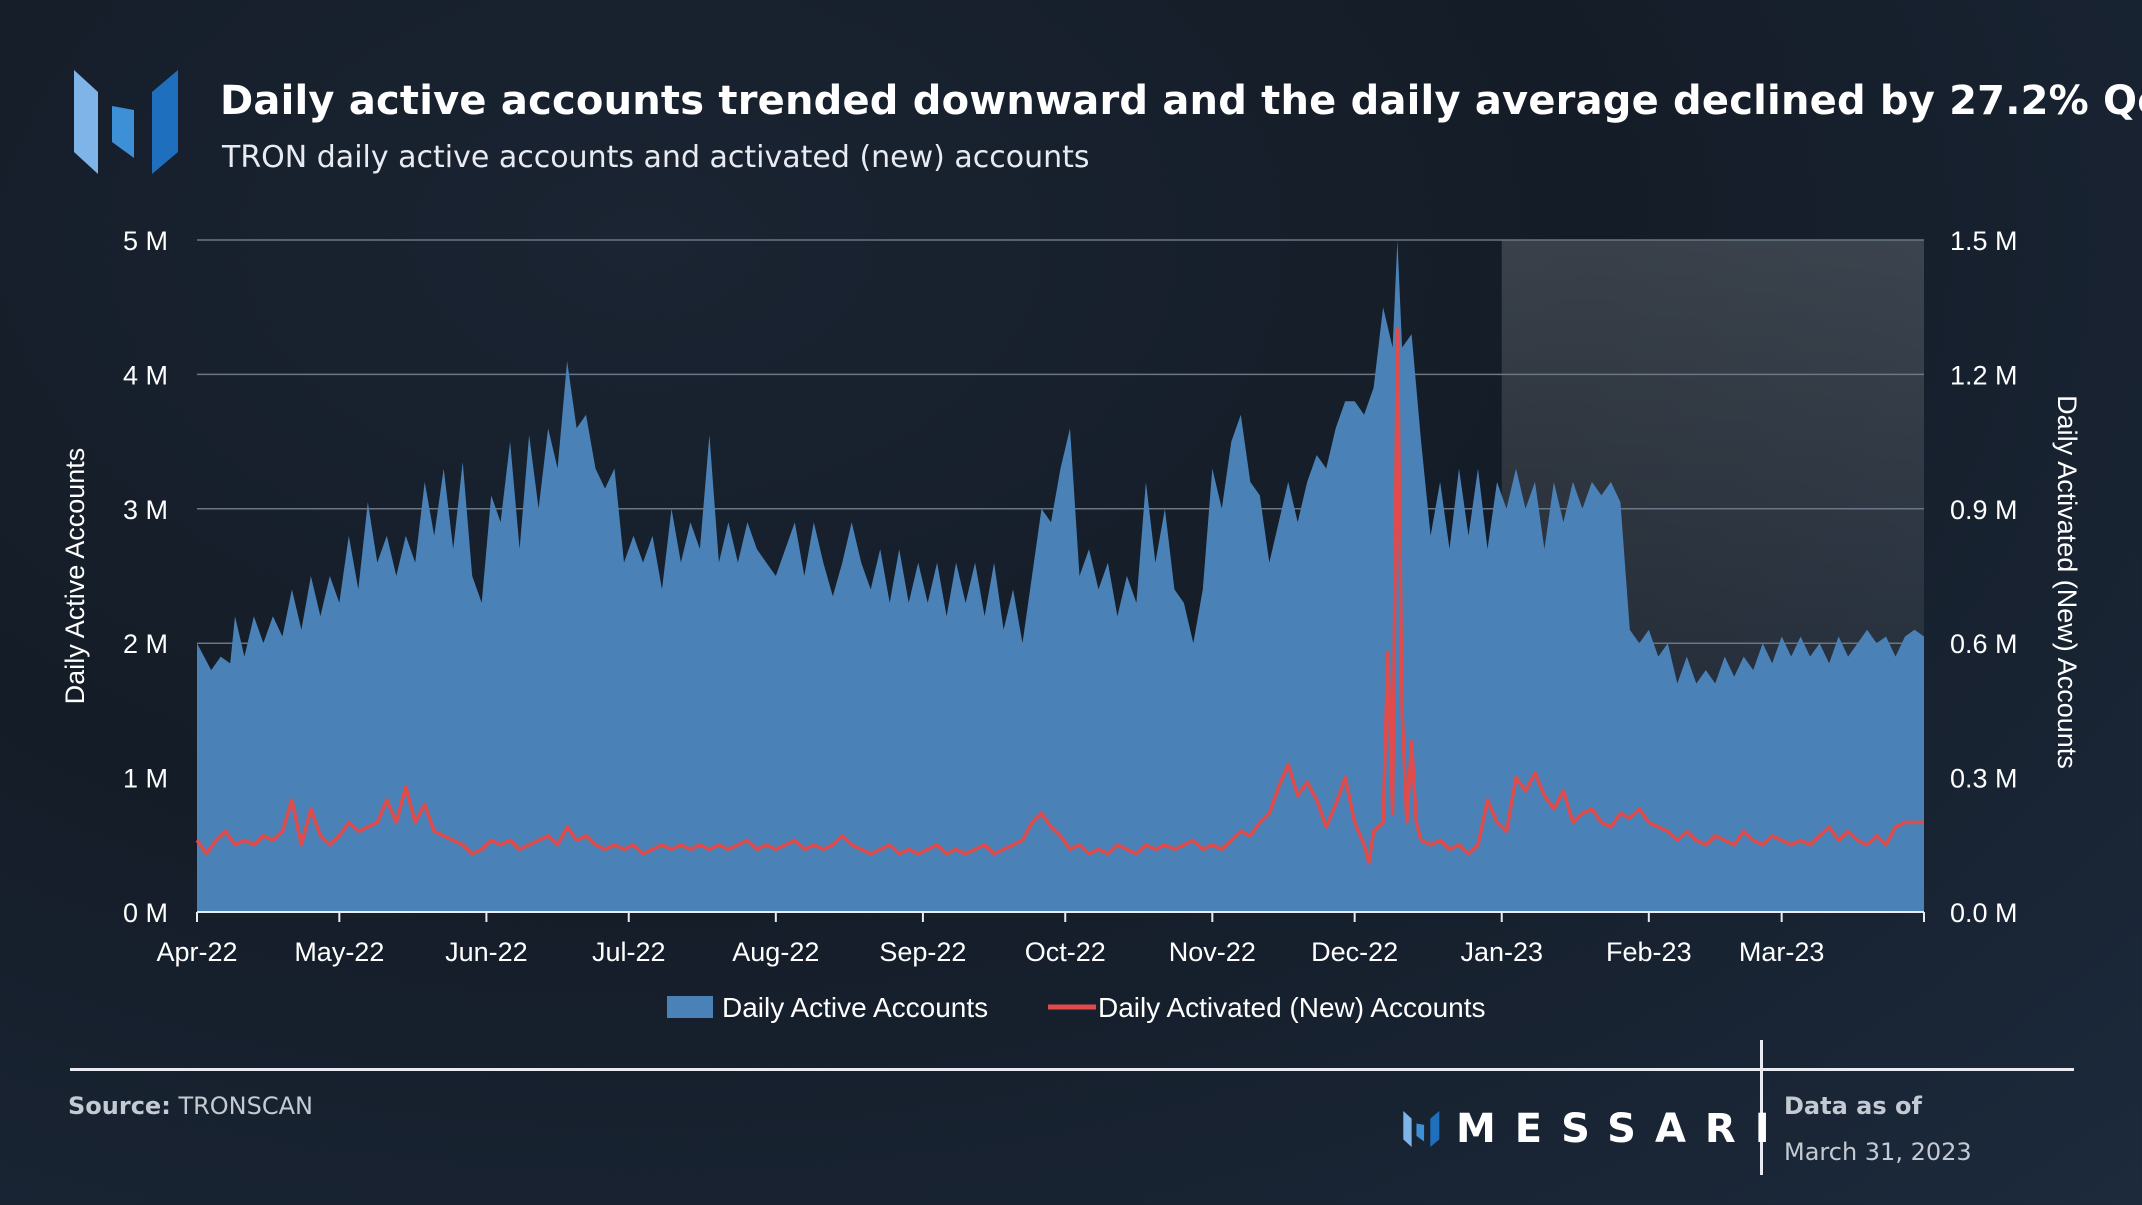 This screenshot has height=1205, width=2142. Describe the element at coordinates (922, 952) in the screenshot. I see `x-tick-label: Sep-22` at that location.